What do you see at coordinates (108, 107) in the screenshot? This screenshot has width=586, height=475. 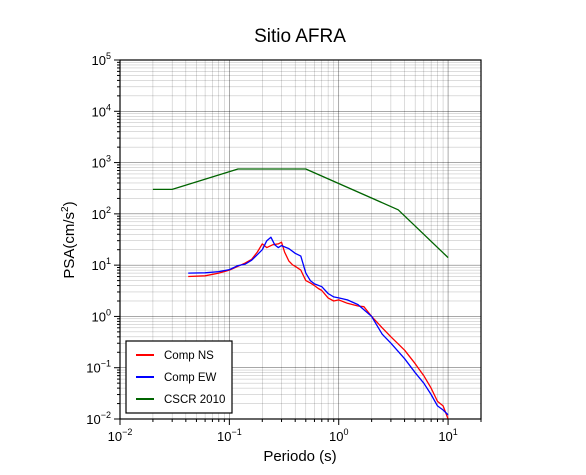 I see `y-tick-exponent: 4` at bounding box center [108, 107].